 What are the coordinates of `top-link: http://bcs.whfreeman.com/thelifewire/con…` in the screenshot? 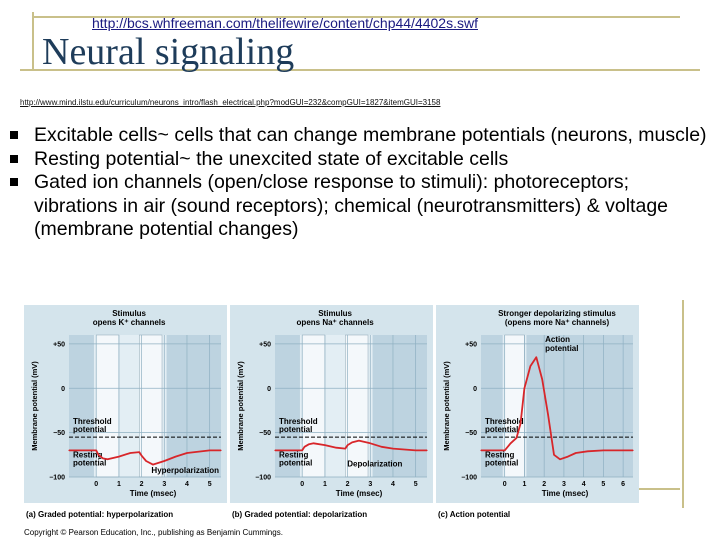 It's located at (285, 23).